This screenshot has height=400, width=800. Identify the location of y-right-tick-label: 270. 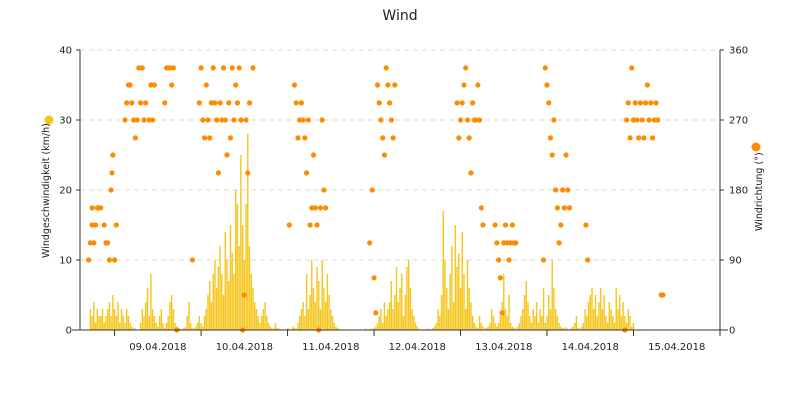
(738, 121).